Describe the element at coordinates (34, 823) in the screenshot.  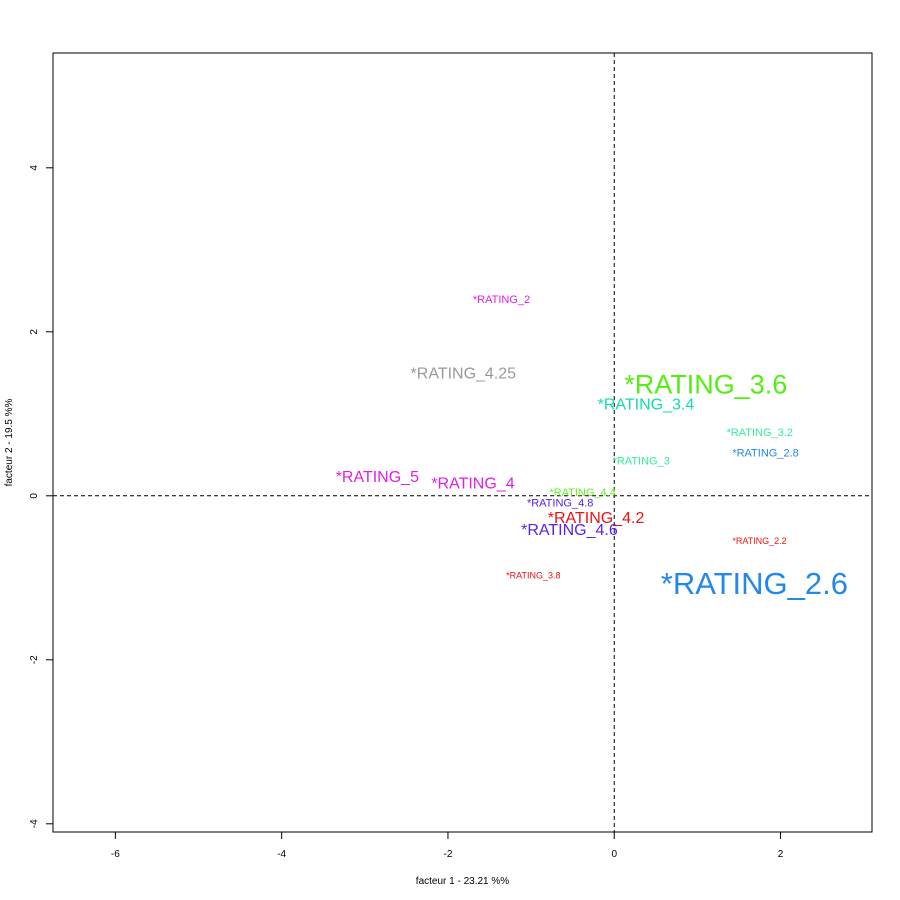
I see `y-tick-label: -4` at that location.